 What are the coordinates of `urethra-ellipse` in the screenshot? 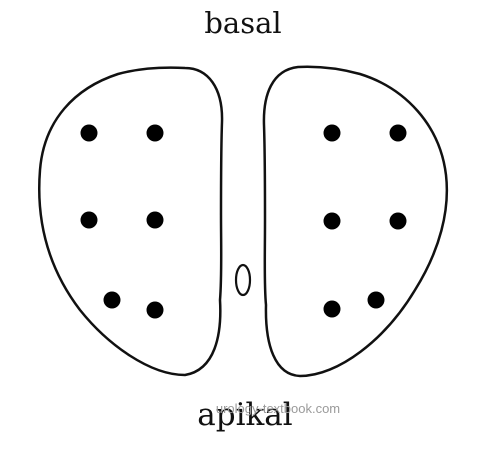 It's located at (243, 280).